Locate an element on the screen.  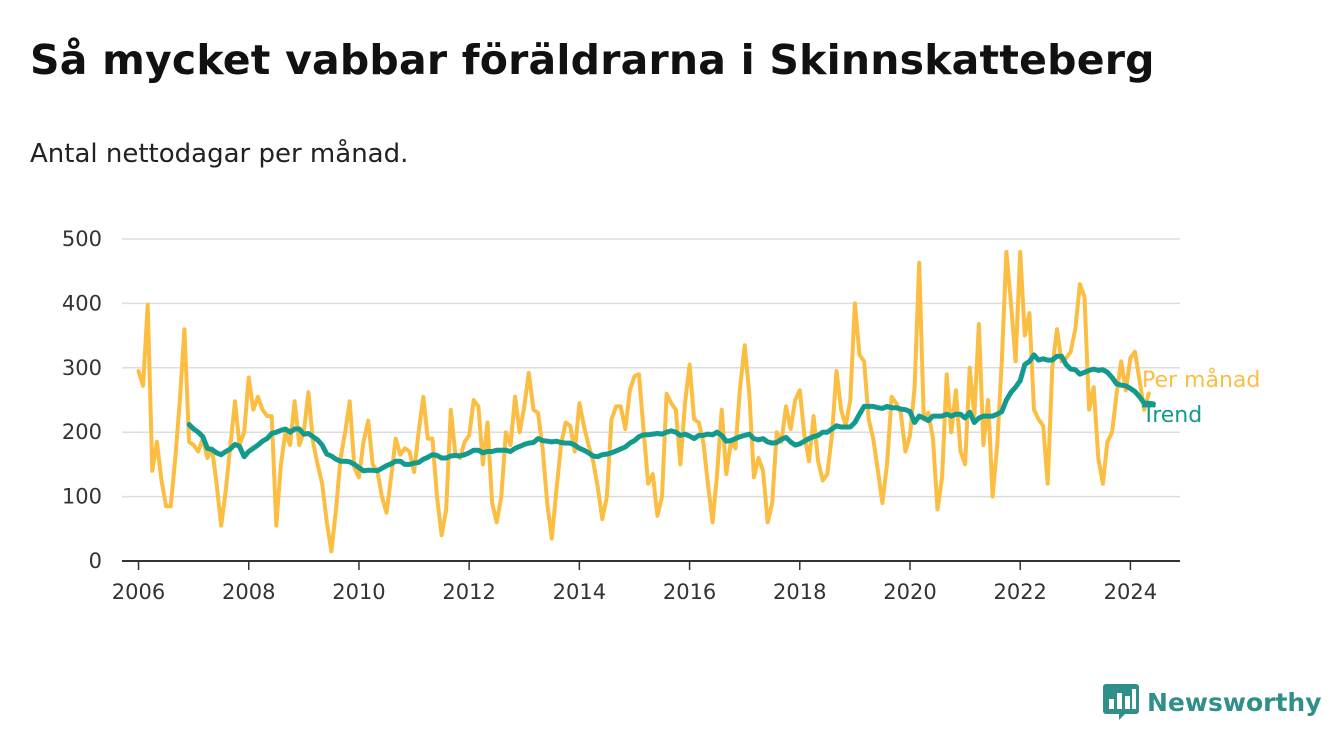
newsworthy-logo-icon is located at coordinates (1121, 702).